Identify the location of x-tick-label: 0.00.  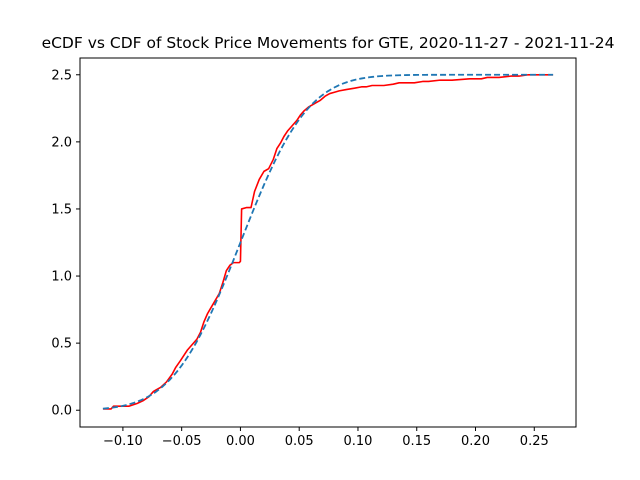
(240, 441).